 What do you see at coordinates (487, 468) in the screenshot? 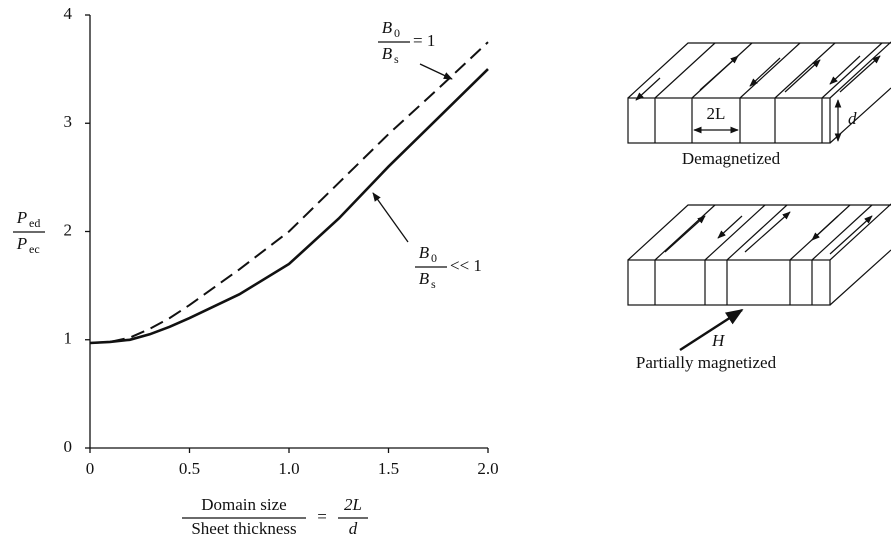
I see `x-tick-label: 2.0` at bounding box center [487, 468].